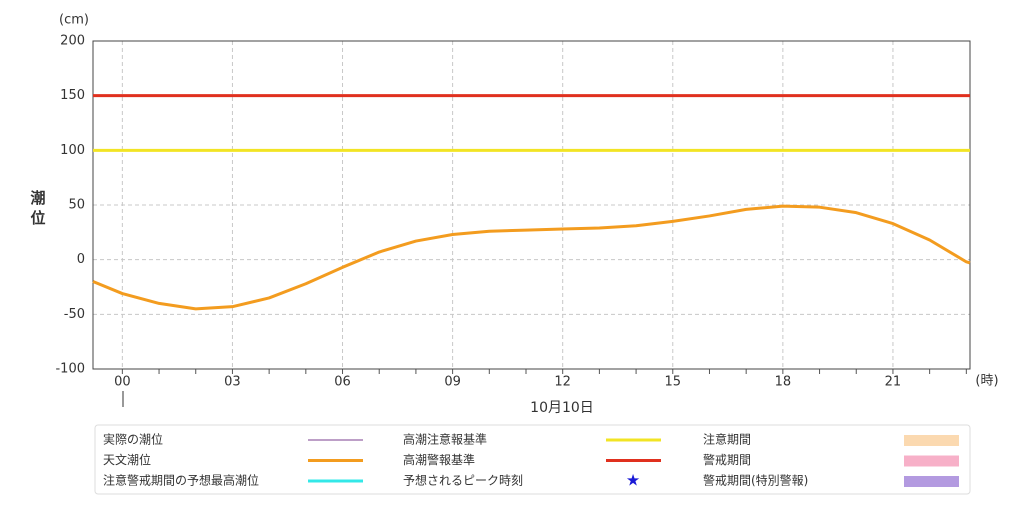 The width and height of the screenshot is (1024, 520). Describe the element at coordinates (122, 382) in the screenshot. I see `x-tick-label: 00` at that location.